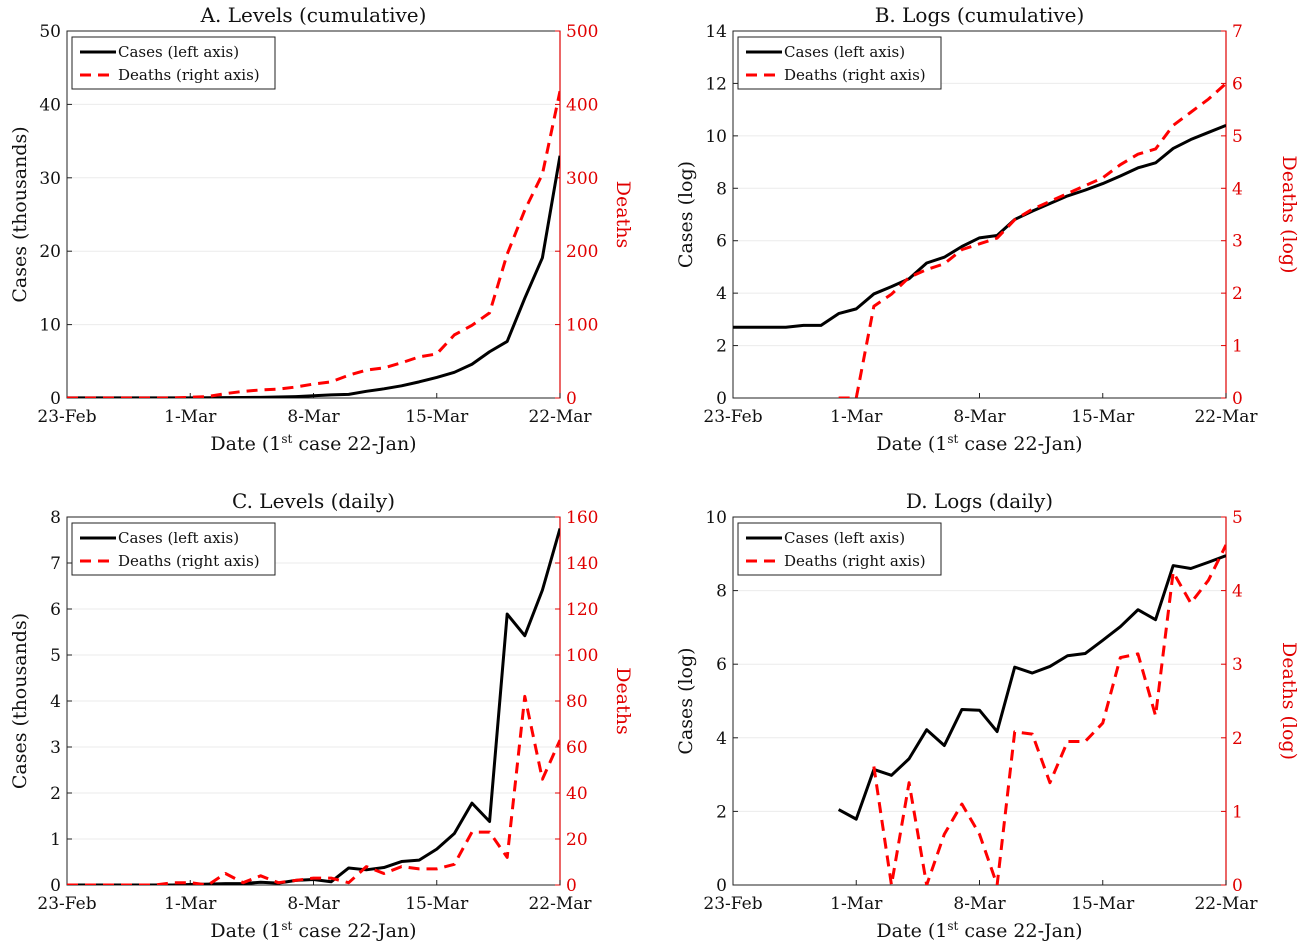 The width and height of the screenshot is (1302, 947). I want to click on y-left-tick-label: 12, so click(716, 84).